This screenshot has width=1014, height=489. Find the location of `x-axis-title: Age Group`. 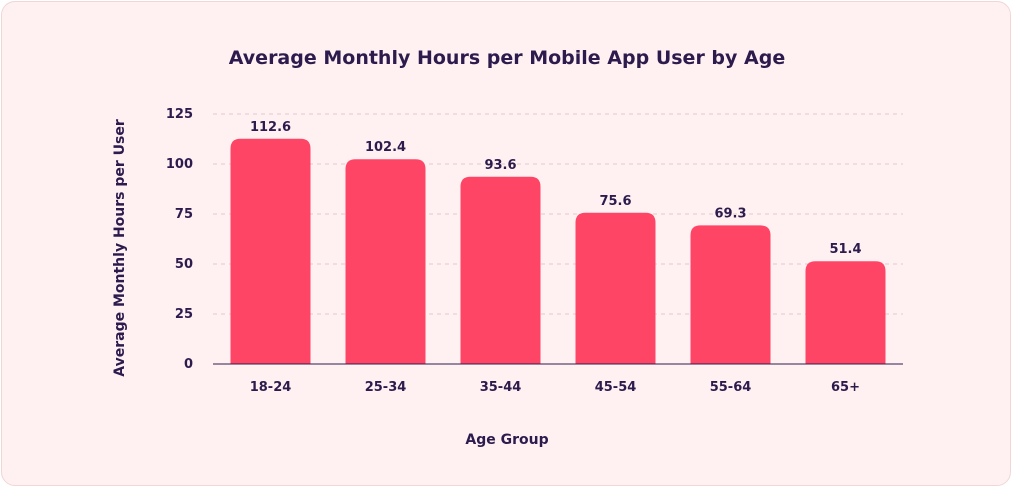

x-axis-title: Age Group is located at coordinates (506, 440).